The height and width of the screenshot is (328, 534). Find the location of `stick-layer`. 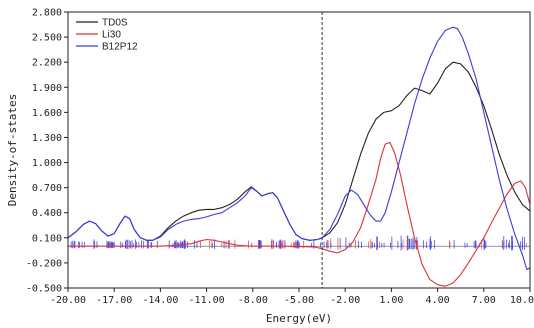

stick-layer is located at coordinates (298, 243).